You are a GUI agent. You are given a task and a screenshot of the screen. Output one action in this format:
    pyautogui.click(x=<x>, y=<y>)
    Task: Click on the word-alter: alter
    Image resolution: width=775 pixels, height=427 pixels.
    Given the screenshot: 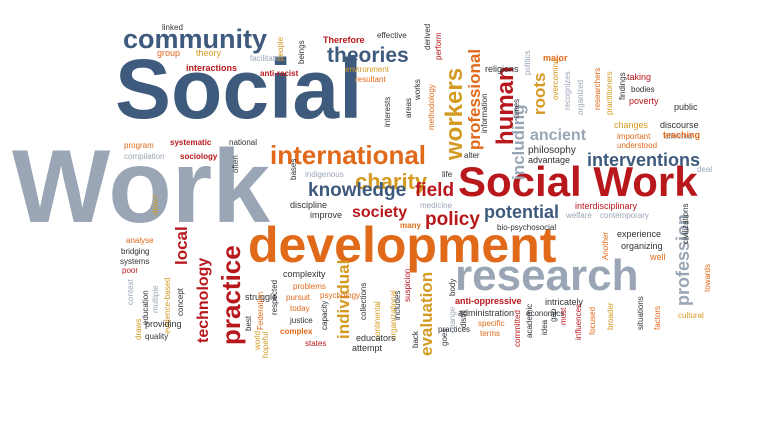 What is the action you would take?
    pyautogui.click(x=472, y=155)
    